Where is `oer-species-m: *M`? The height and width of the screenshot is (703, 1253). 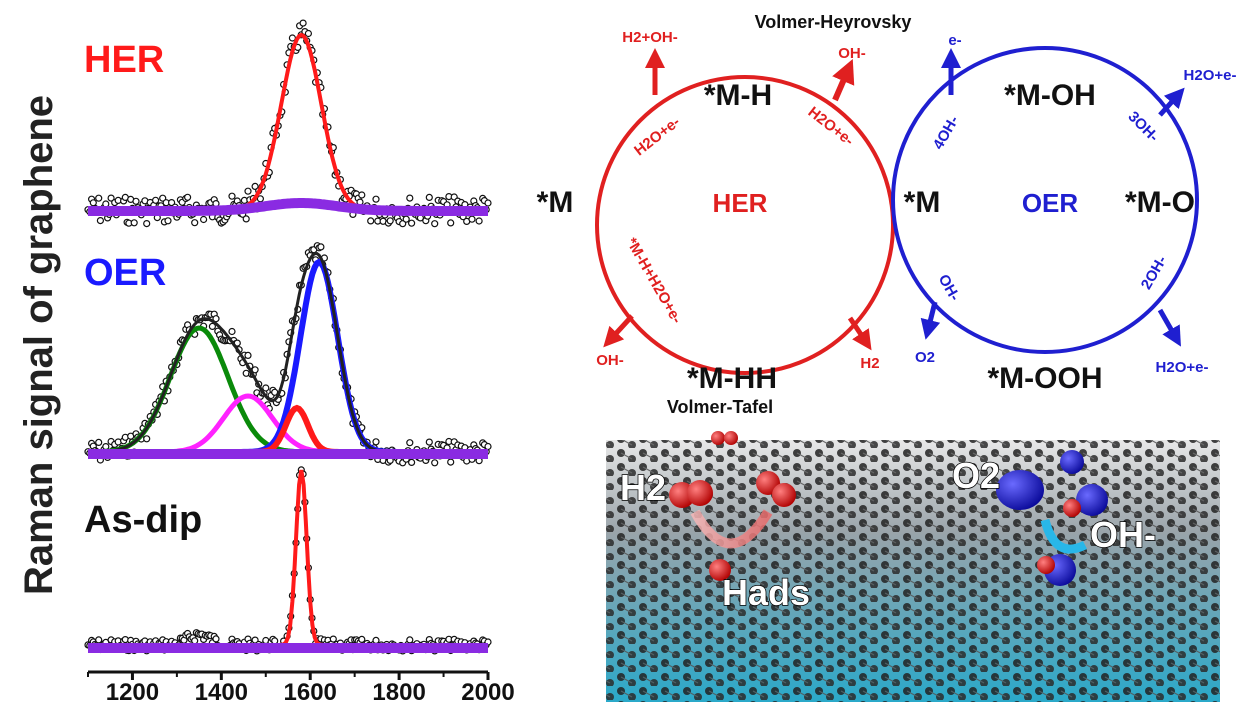 oer-species-m: *M is located at coordinates (922, 202).